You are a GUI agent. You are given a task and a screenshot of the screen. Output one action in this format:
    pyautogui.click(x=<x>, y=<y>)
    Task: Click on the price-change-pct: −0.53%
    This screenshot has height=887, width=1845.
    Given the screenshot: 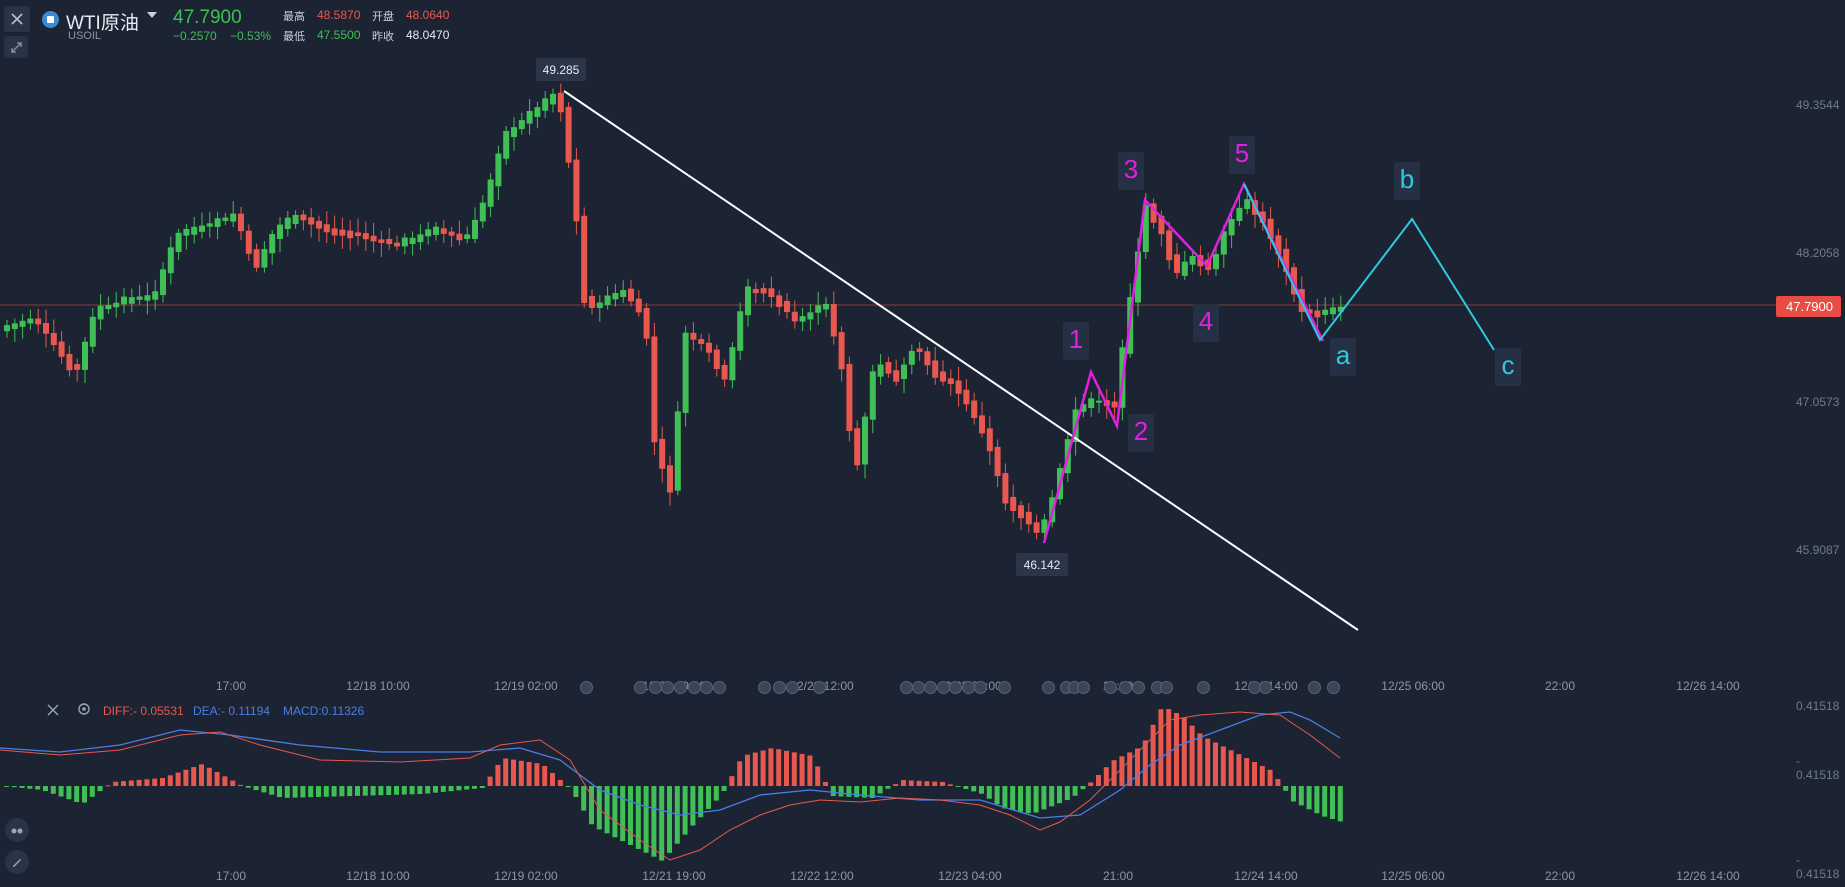 What is the action you would take?
    pyautogui.click(x=251, y=36)
    